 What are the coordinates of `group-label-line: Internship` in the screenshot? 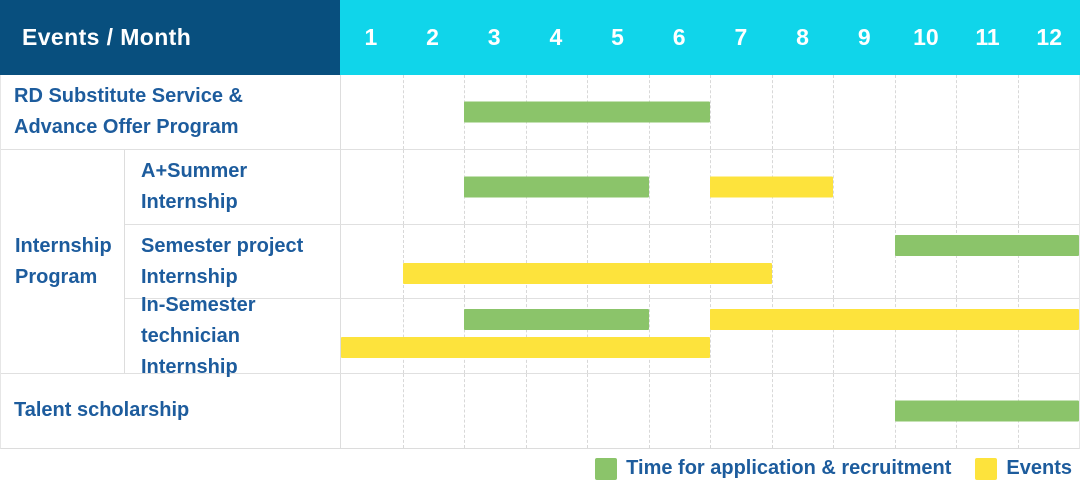 It's located at (63, 245).